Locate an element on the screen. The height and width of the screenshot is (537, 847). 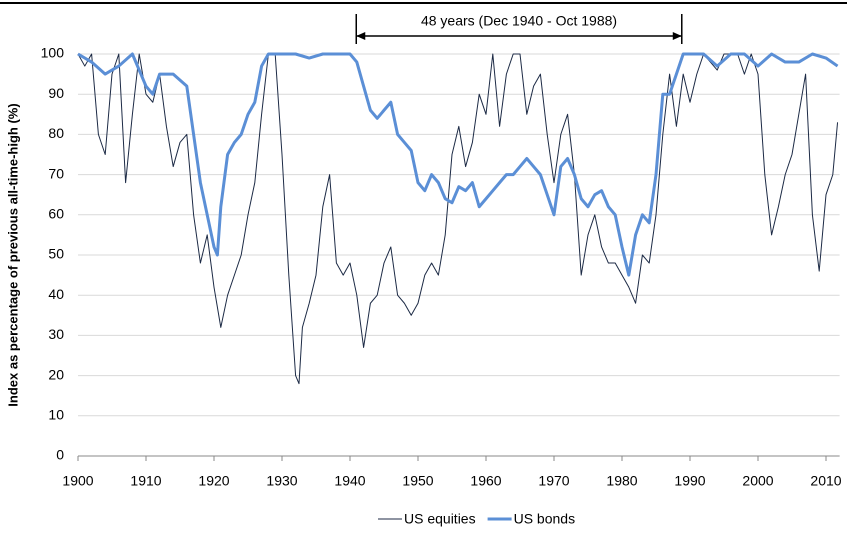
x-tick-label: 1900 is located at coordinates (77, 481).